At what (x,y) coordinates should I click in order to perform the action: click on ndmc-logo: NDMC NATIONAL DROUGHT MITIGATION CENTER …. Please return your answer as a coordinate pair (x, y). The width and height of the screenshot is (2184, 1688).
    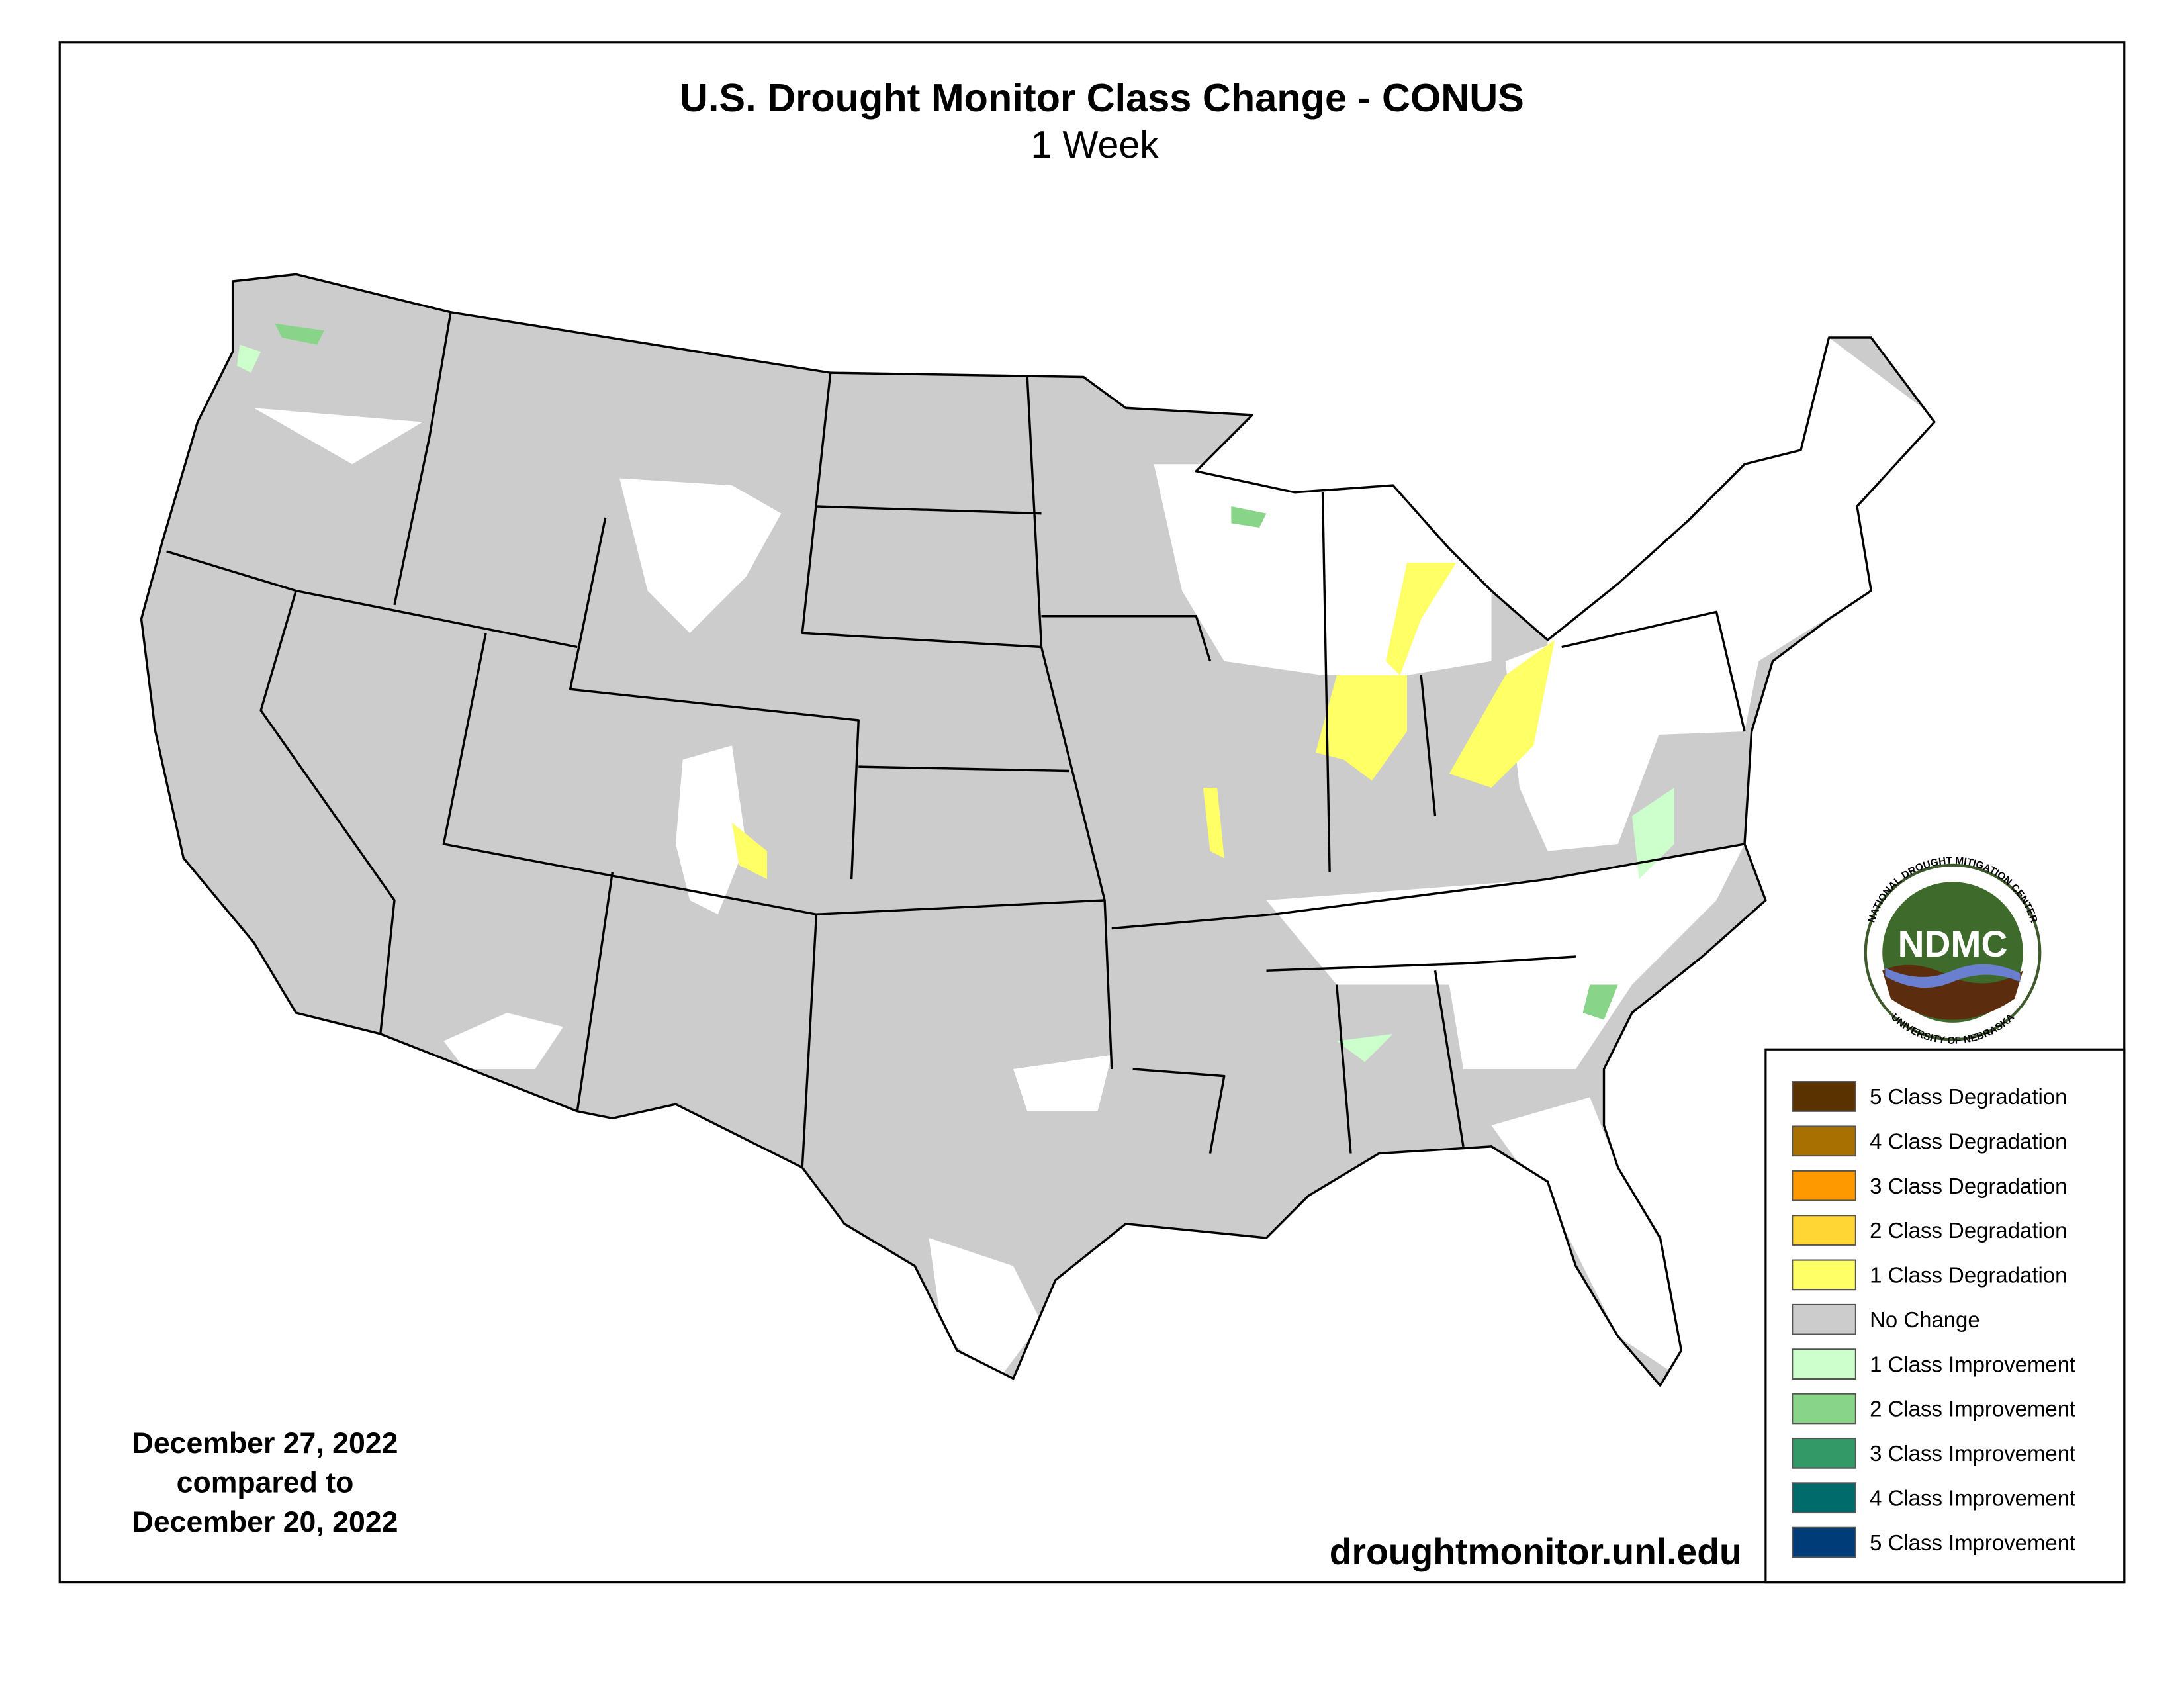
    Looking at the image, I should click on (1953, 951).